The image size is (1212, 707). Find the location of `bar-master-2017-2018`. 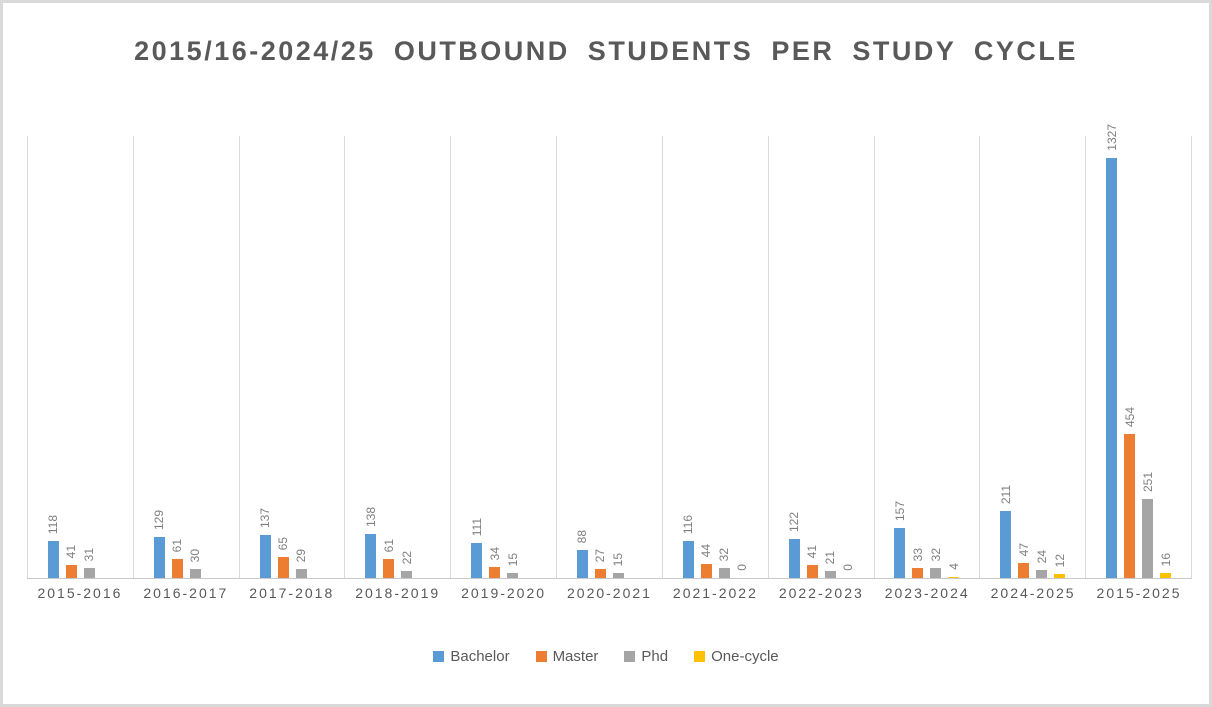

bar-master-2017-2018 is located at coordinates (283, 567).